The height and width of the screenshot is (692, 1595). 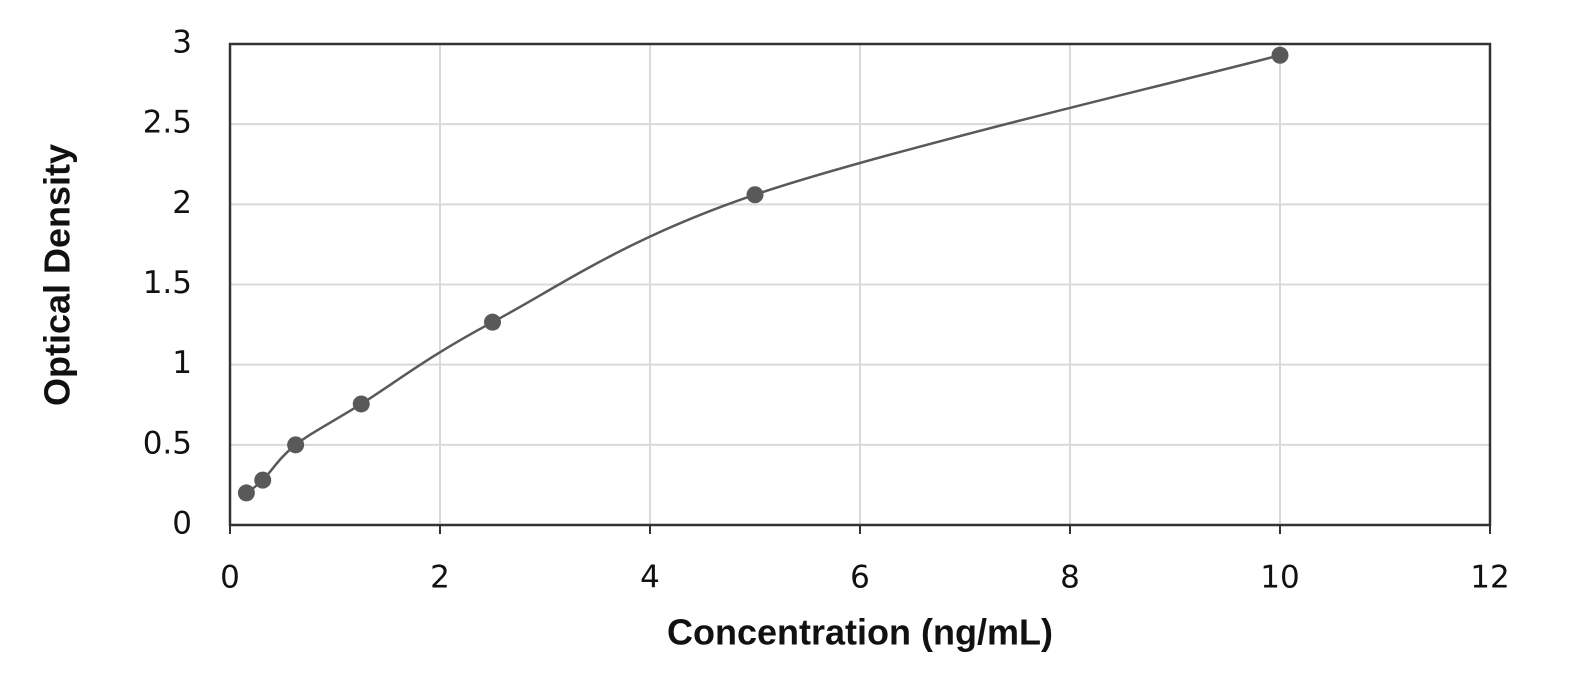 What do you see at coordinates (1279, 578) in the screenshot?
I see `x-tick-label: 10` at bounding box center [1279, 578].